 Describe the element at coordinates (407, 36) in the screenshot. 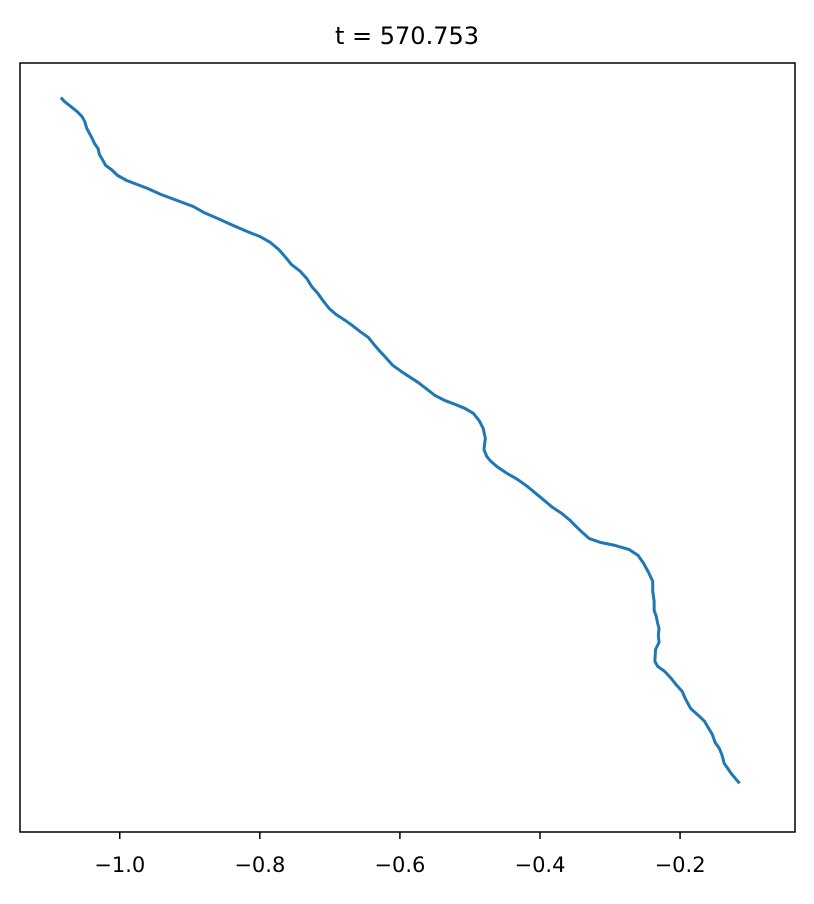

I see `chart-title: t = 570.753` at that location.